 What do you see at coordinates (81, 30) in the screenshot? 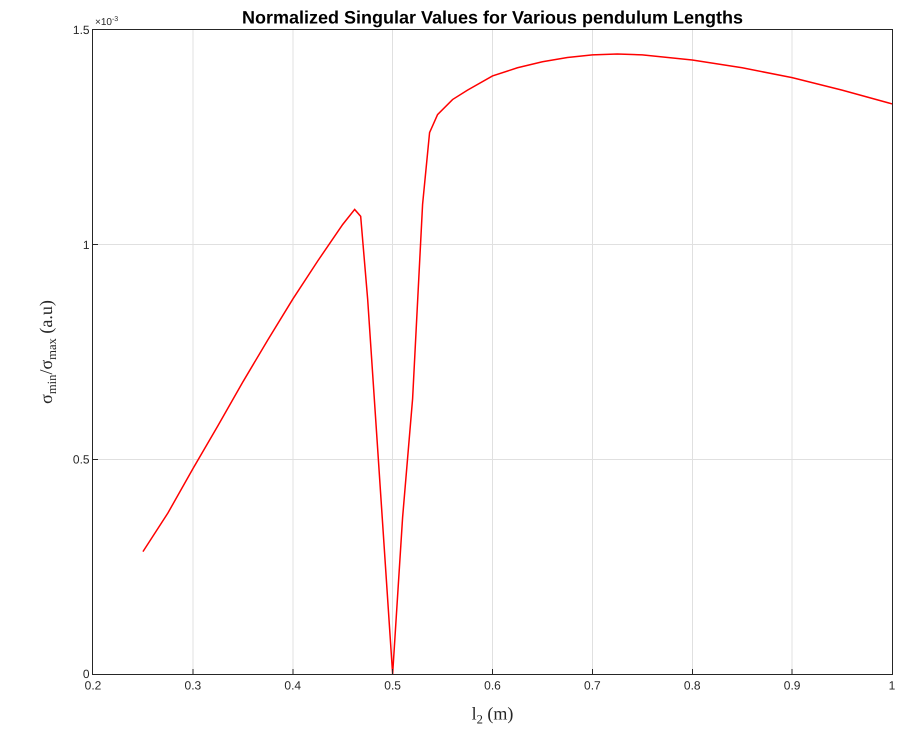
I see `y-tick-label: 1.5` at bounding box center [81, 30].